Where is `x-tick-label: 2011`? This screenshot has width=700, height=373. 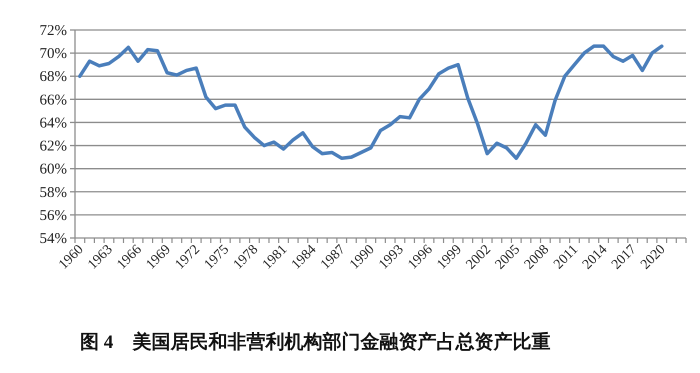
x-tick-label: 2011 is located at coordinates (566, 257).